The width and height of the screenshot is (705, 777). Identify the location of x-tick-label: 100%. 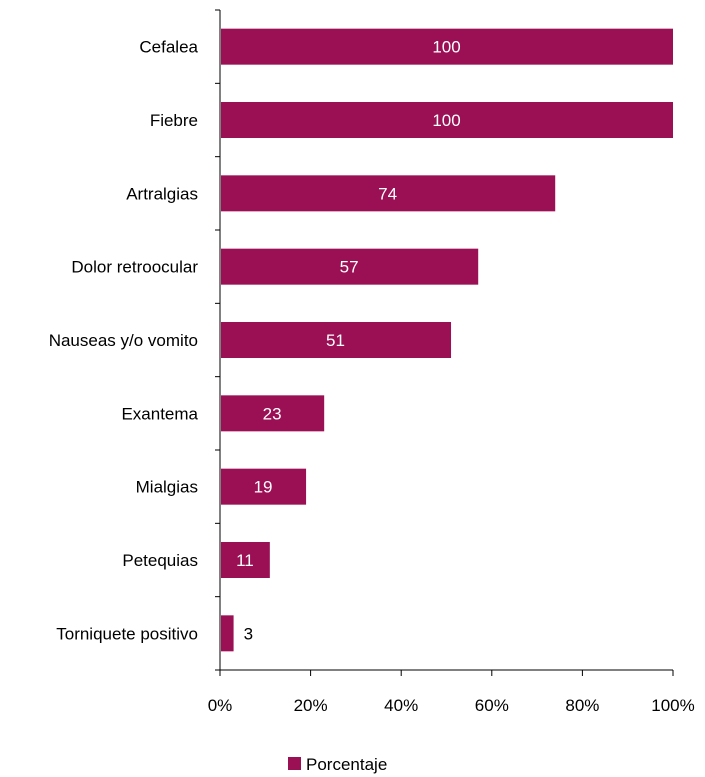
(672, 705).